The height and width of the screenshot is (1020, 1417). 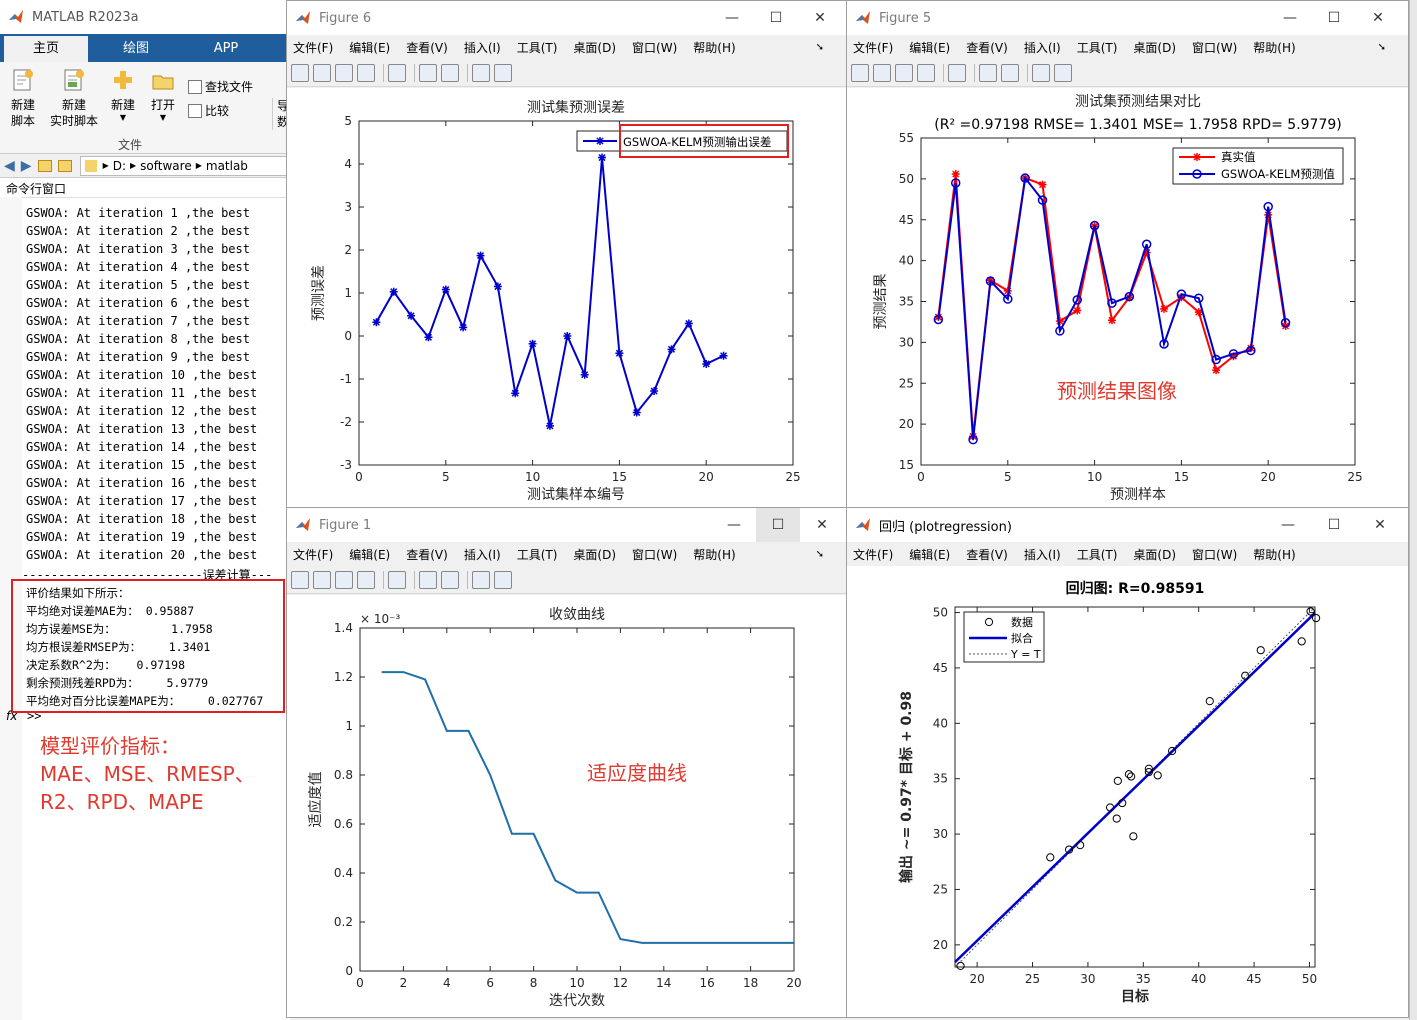 I want to click on path-box: ▶ D: ▶ software ▶ matlab, so click(x=184, y=165).